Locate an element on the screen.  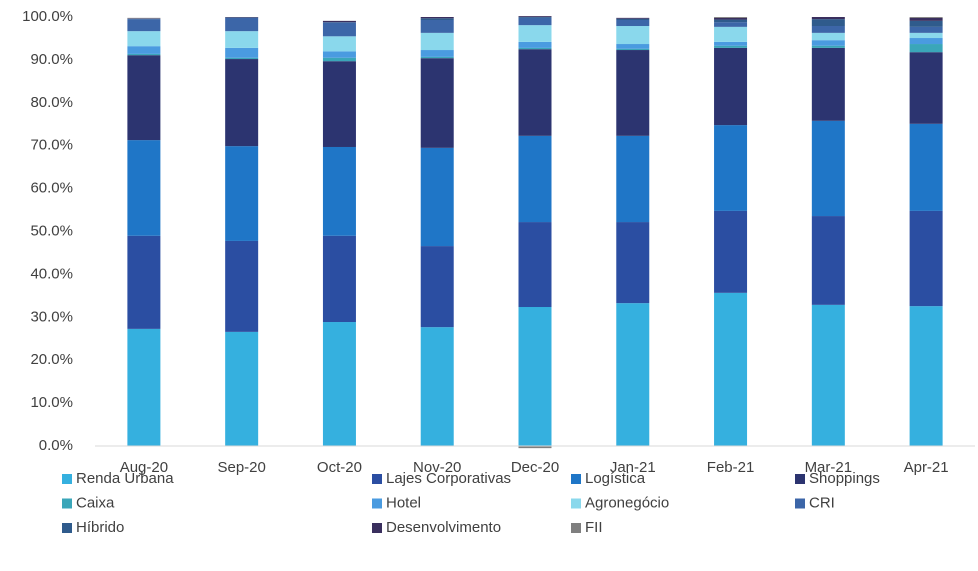
y-tick-label: 40.0% is located at coordinates (51, 273).